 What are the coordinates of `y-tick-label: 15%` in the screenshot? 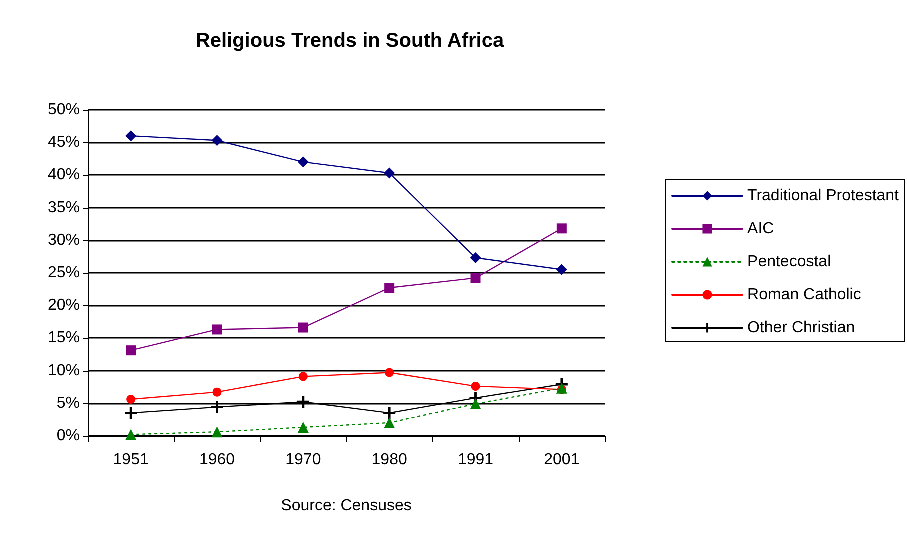 It's located at (64, 338).